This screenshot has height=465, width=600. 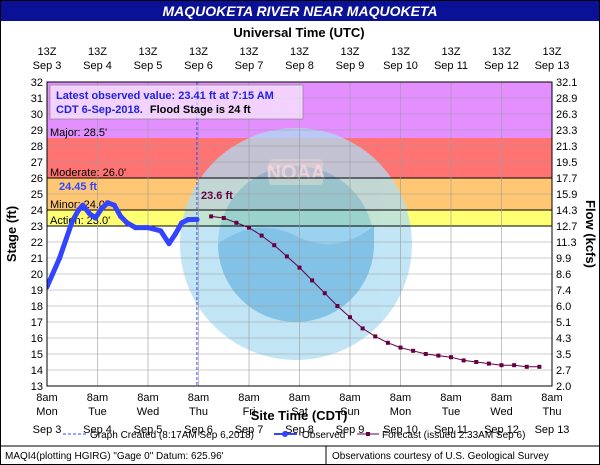 What do you see at coordinates (37, 355) in the screenshot?
I see `y-tick-label: 15` at bounding box center [37, 355].